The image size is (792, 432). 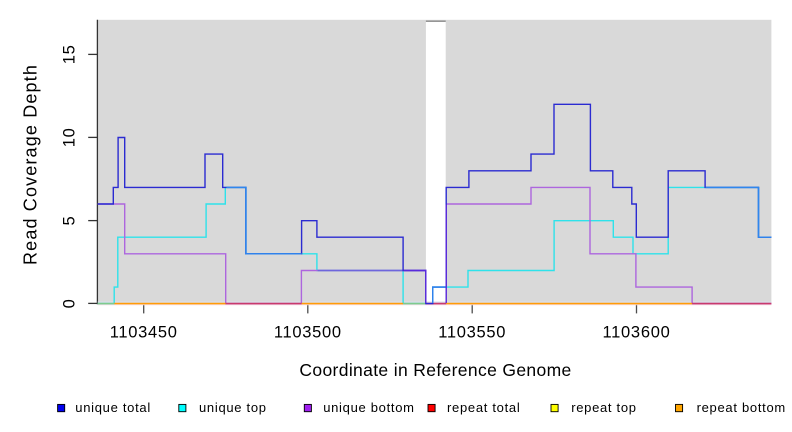 I want to click on svg-text: Read Coverage Depth, so click(x=31, y=164).